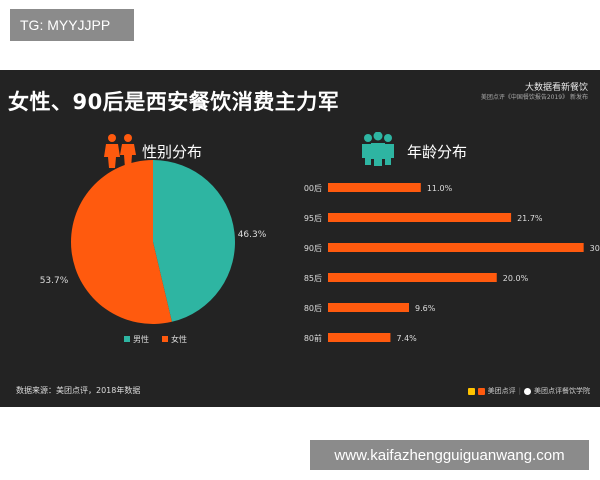  Describe the element at coordinates (141, 339) in the screenshot. I see `legend-label: 男性` at that location.